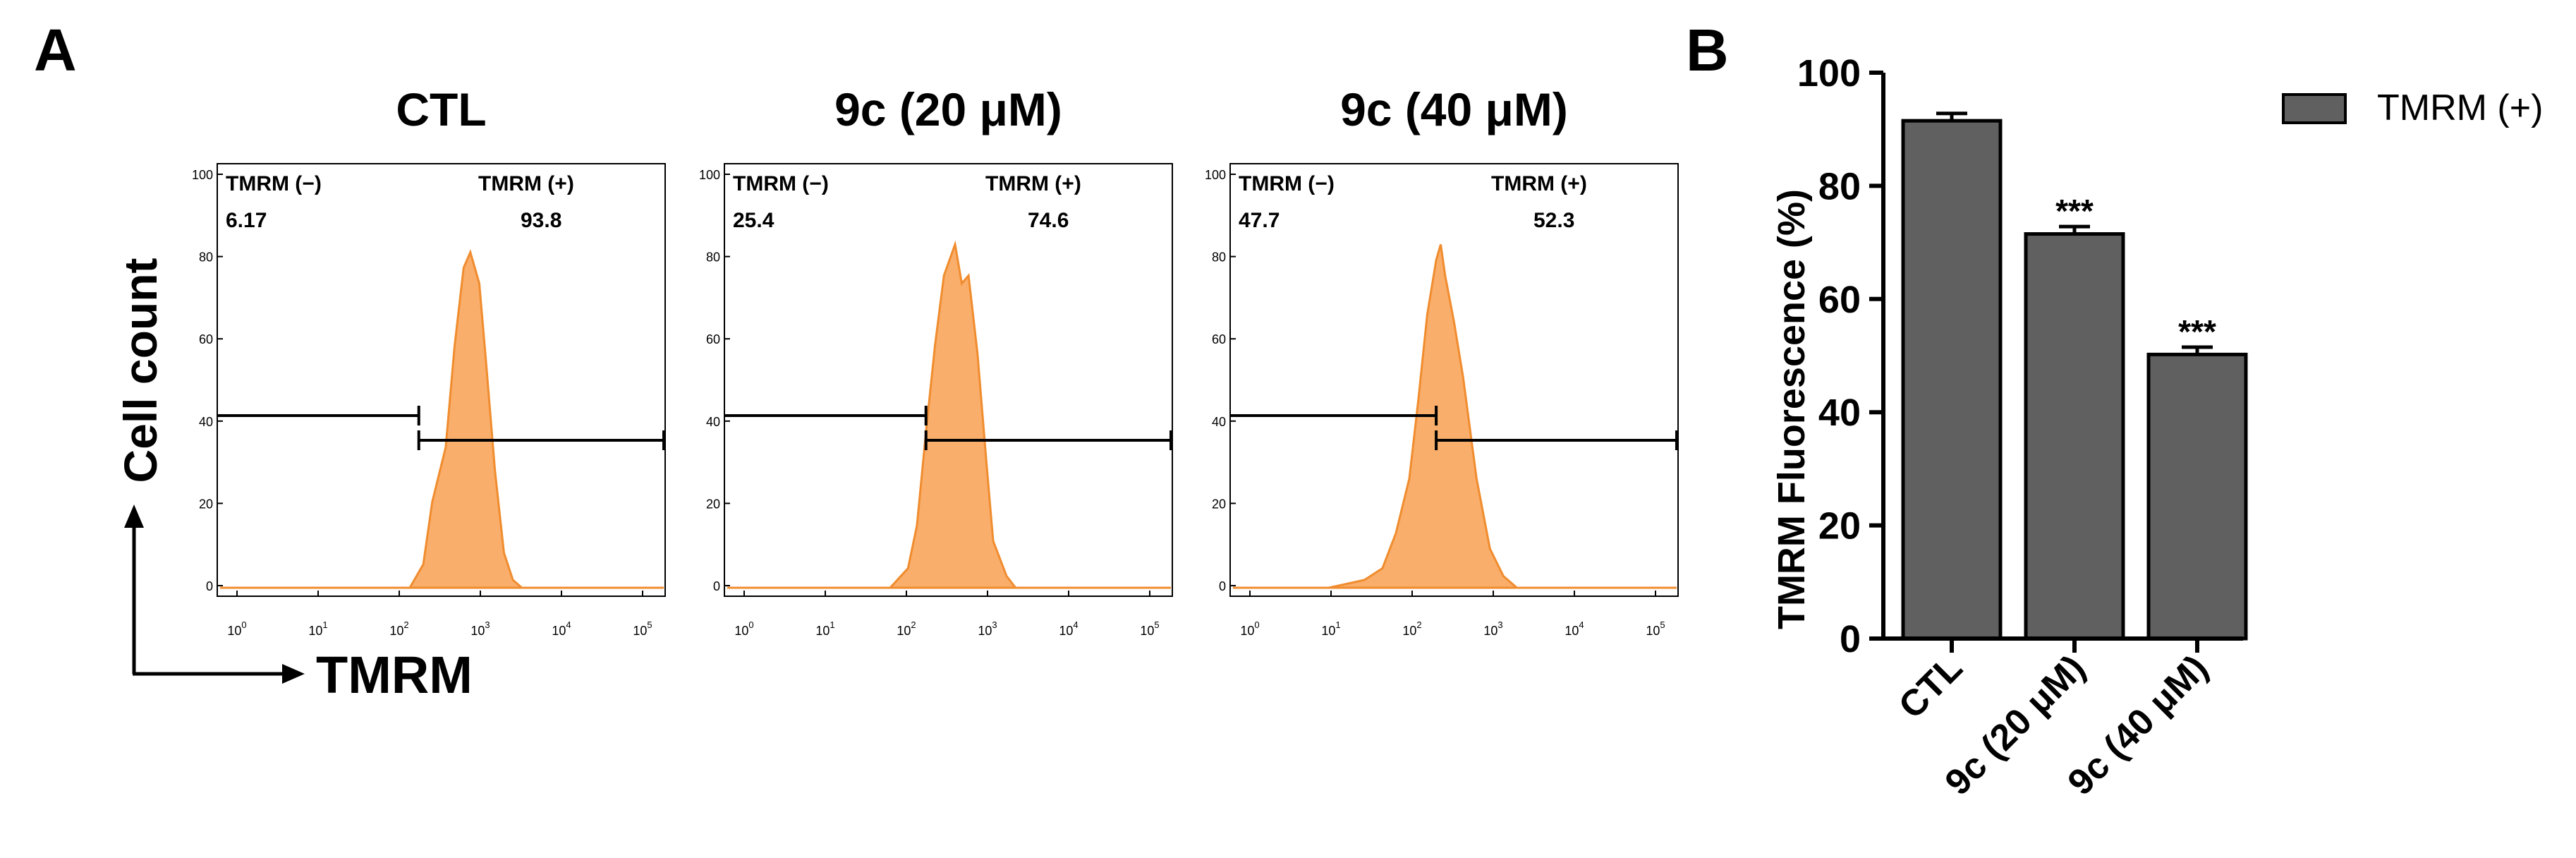 This screenshot has width=2576, height=858. I want to click on bar-y-axis: 0 20 40 60 80 100, so click(1841, 356).